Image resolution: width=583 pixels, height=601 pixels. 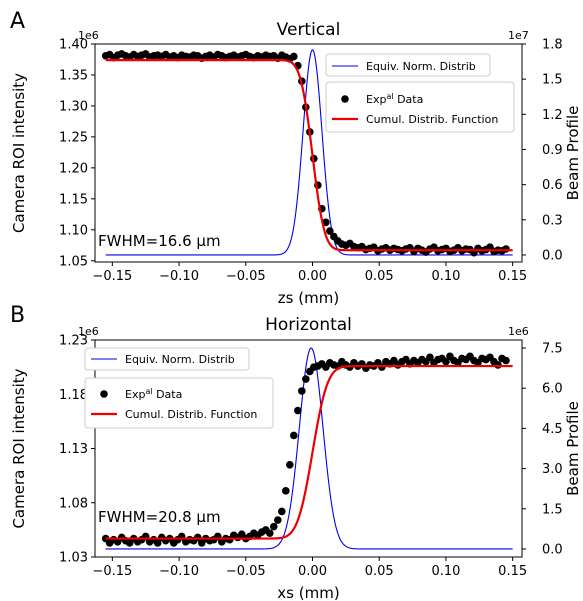 What do you see at coordinates (552, 220) in the screenshot?
I see `y2-tick-label: 0.3` at bounding box center [552, 220].